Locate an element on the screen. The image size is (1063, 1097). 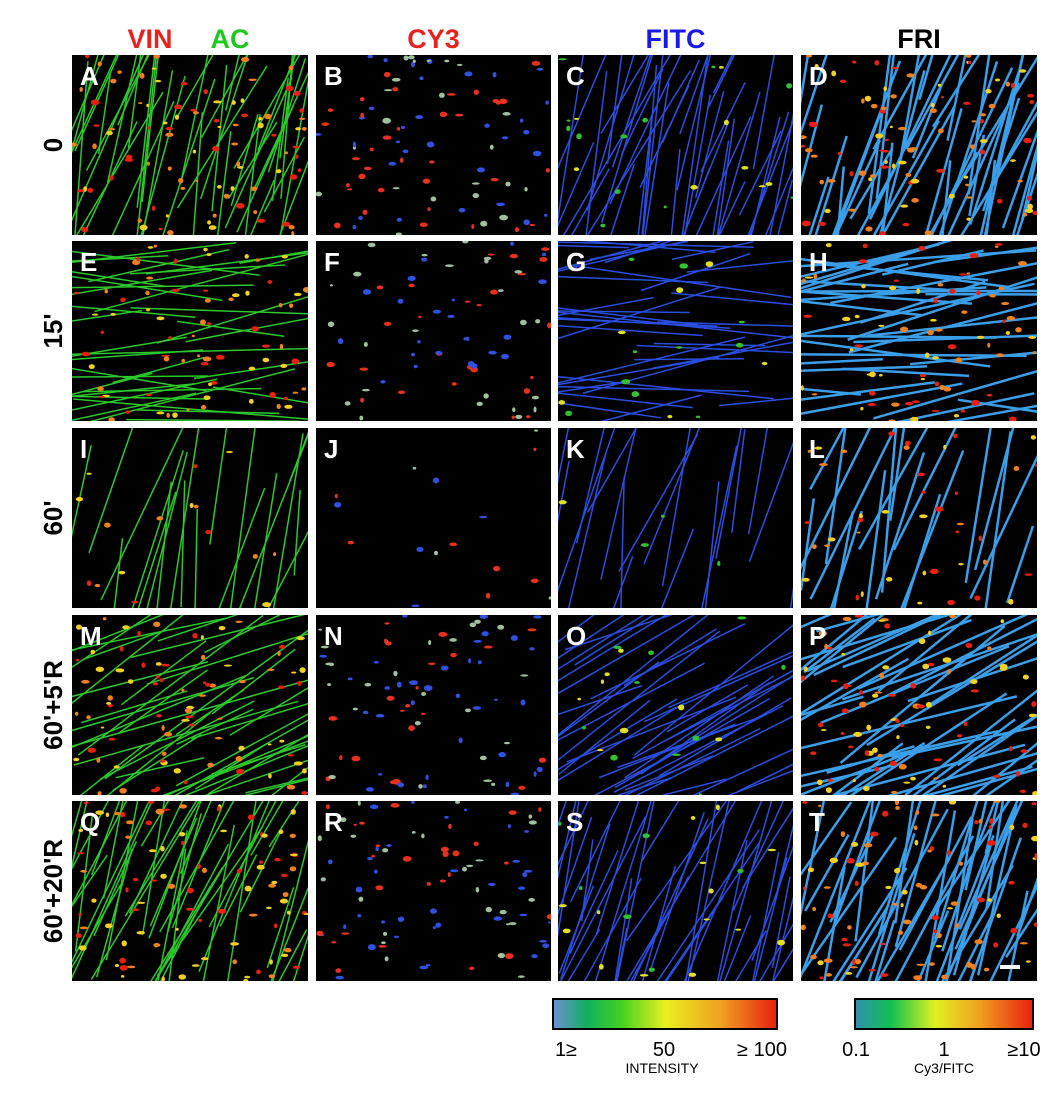
intensity-colorbar is located at coordinates (665, 1014).